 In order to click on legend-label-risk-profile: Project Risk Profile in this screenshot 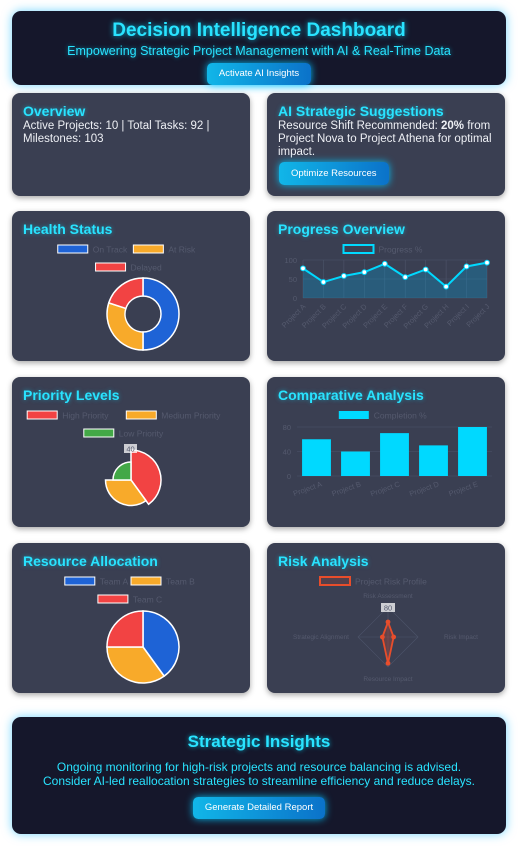, I will do `click(391, 582)`.